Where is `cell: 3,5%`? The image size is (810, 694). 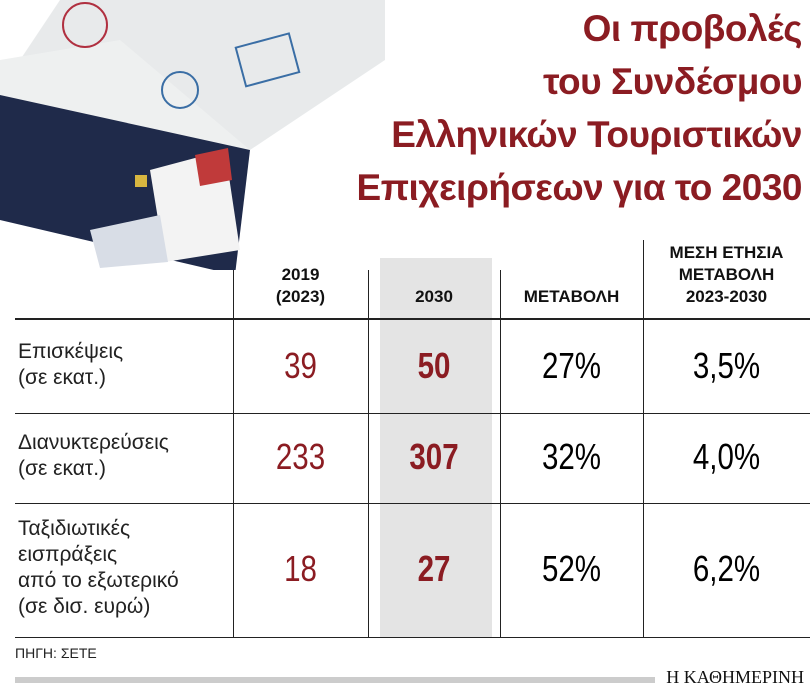
cell: 3,5% is located at coordinates (726, 365).